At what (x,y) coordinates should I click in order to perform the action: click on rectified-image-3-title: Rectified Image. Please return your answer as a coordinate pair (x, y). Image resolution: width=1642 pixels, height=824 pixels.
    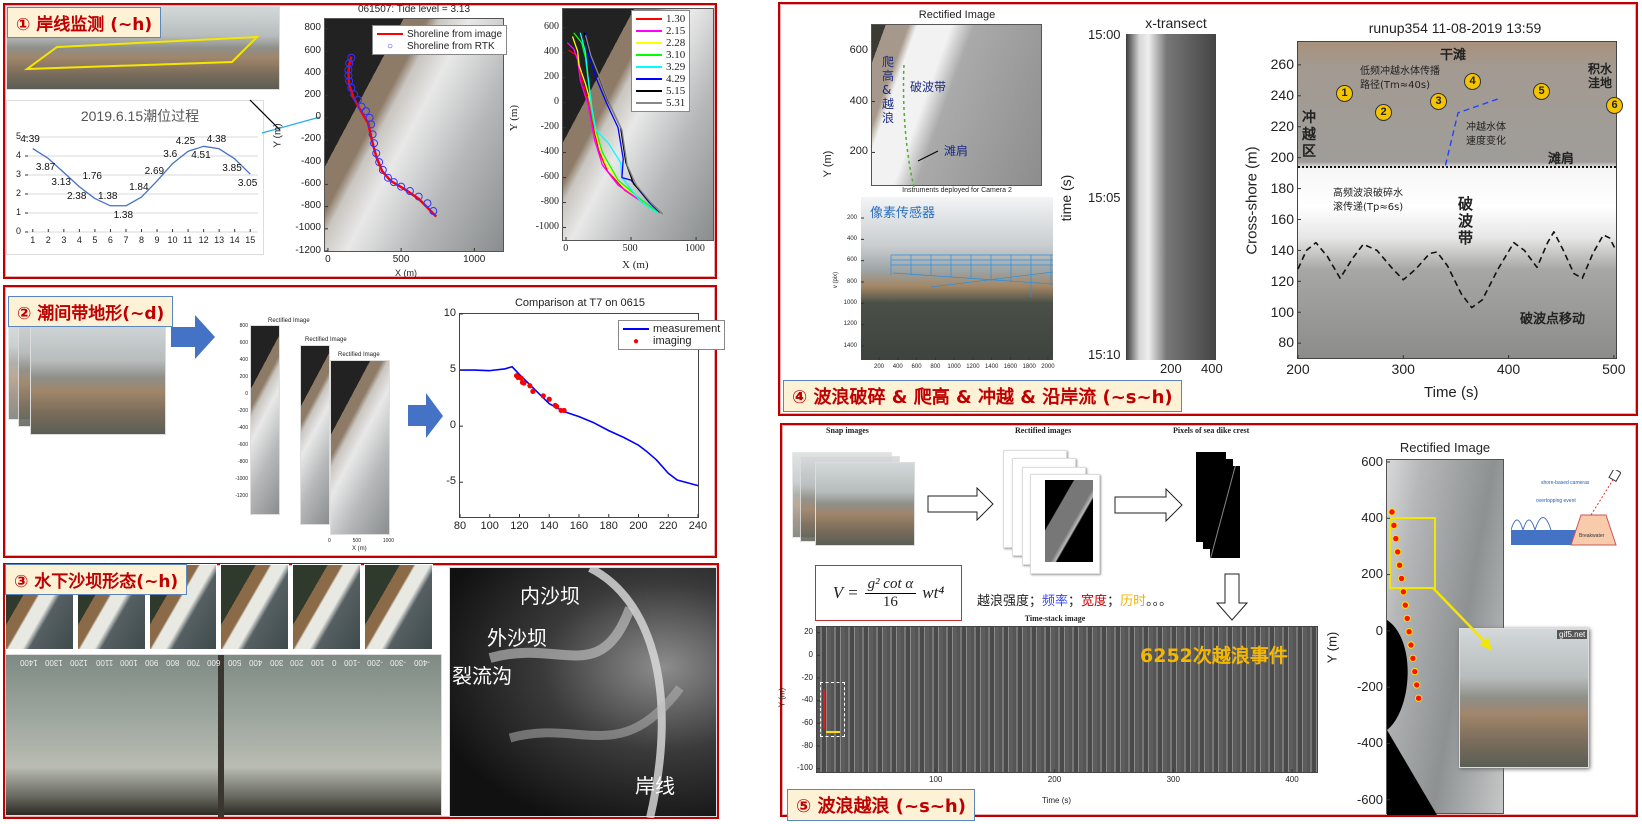
    Looking at the image, I should click on (359, 355).